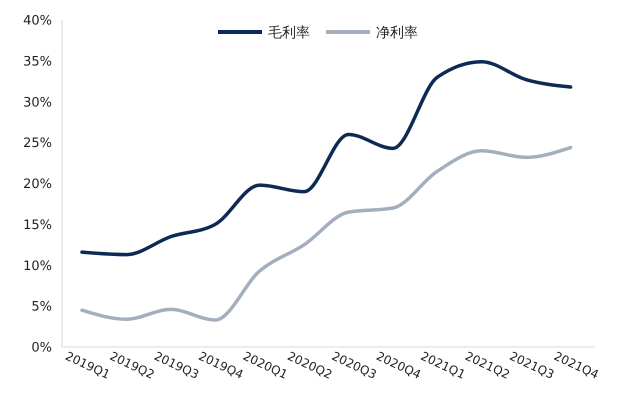 The image size is (625, 403). I want to click on y-tick-label: 15%, so click(37, 225).